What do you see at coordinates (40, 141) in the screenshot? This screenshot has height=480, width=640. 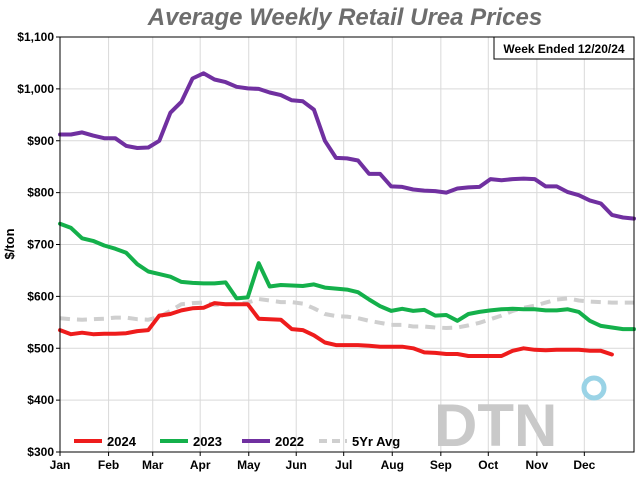 I see `y-tick-label: $900` at bounding box center [40, 141].